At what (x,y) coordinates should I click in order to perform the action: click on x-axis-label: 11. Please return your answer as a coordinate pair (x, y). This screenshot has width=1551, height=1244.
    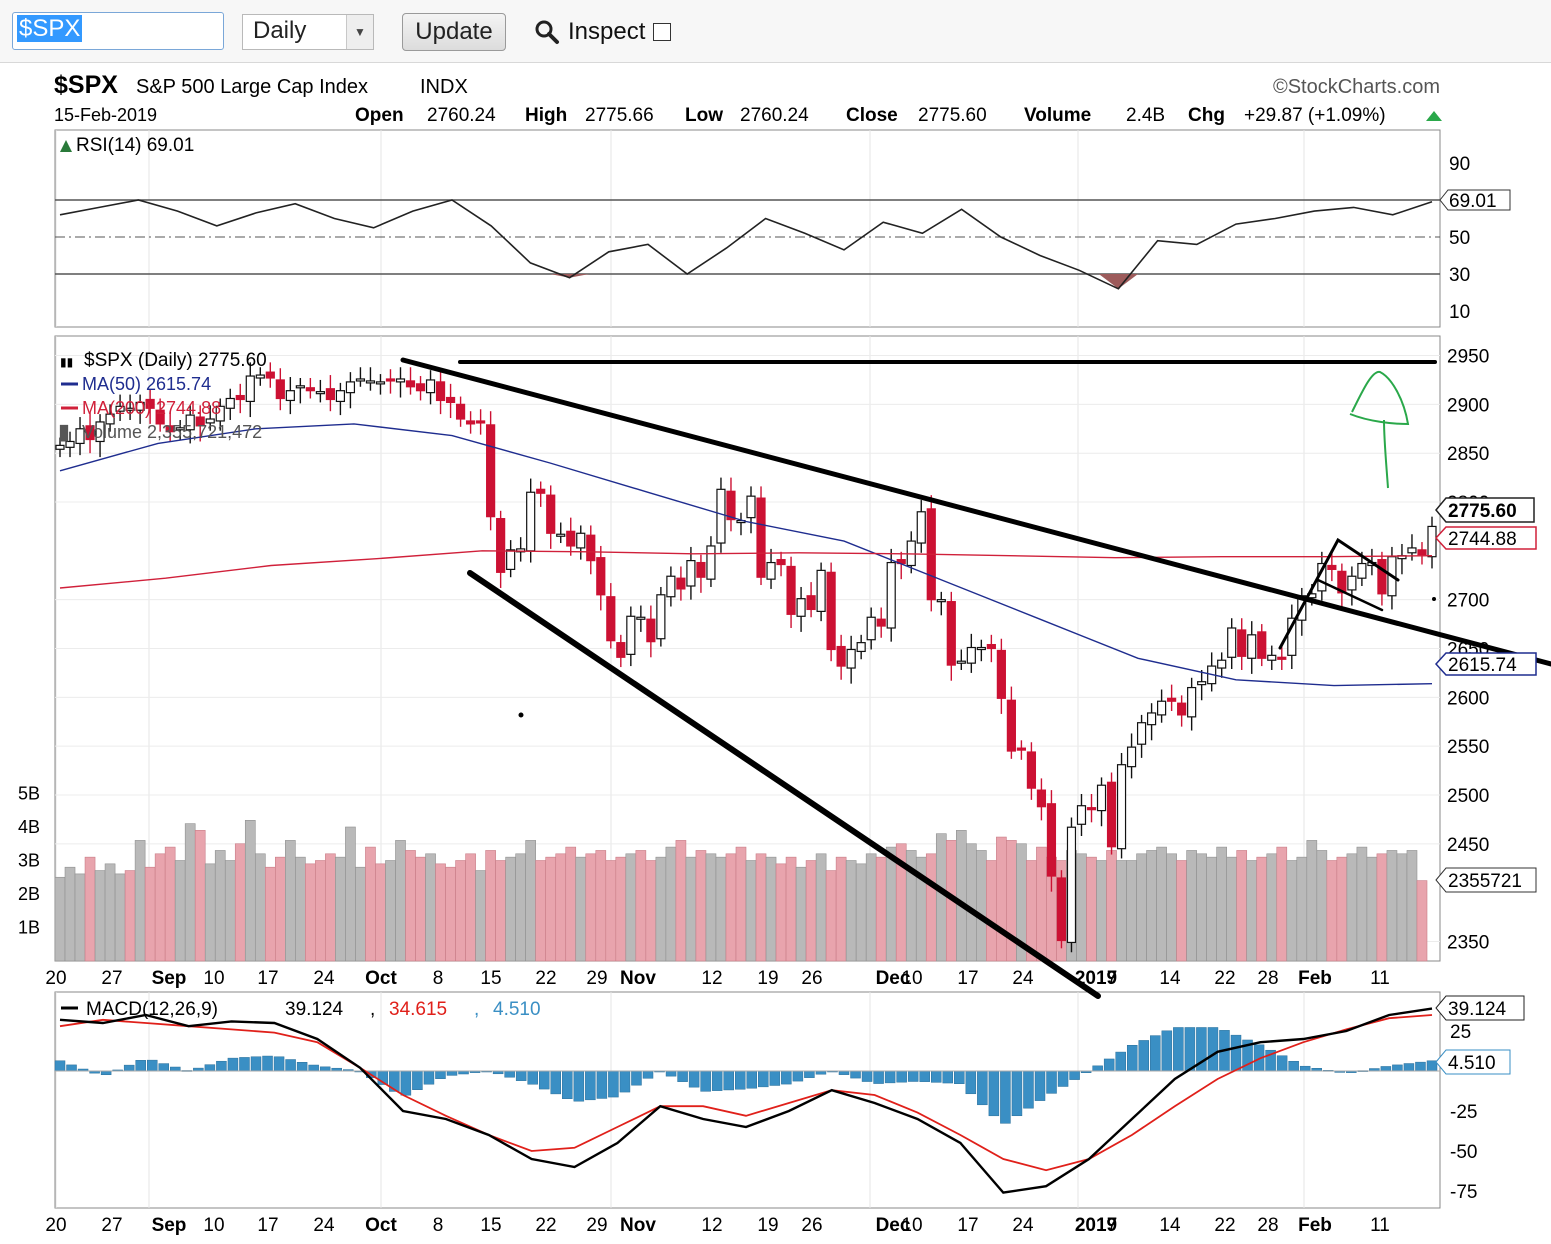
    Looking at the image, I should click on (1380, 978).